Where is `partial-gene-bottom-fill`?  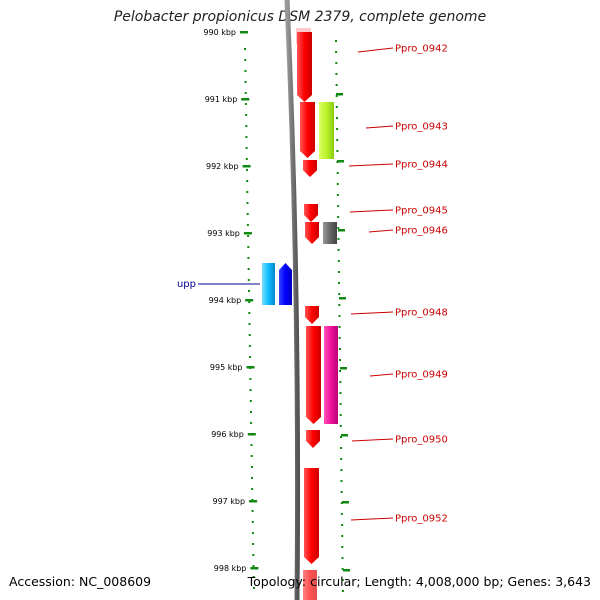
partial-gene-bottom-fill is located at coordinates (310, 585).